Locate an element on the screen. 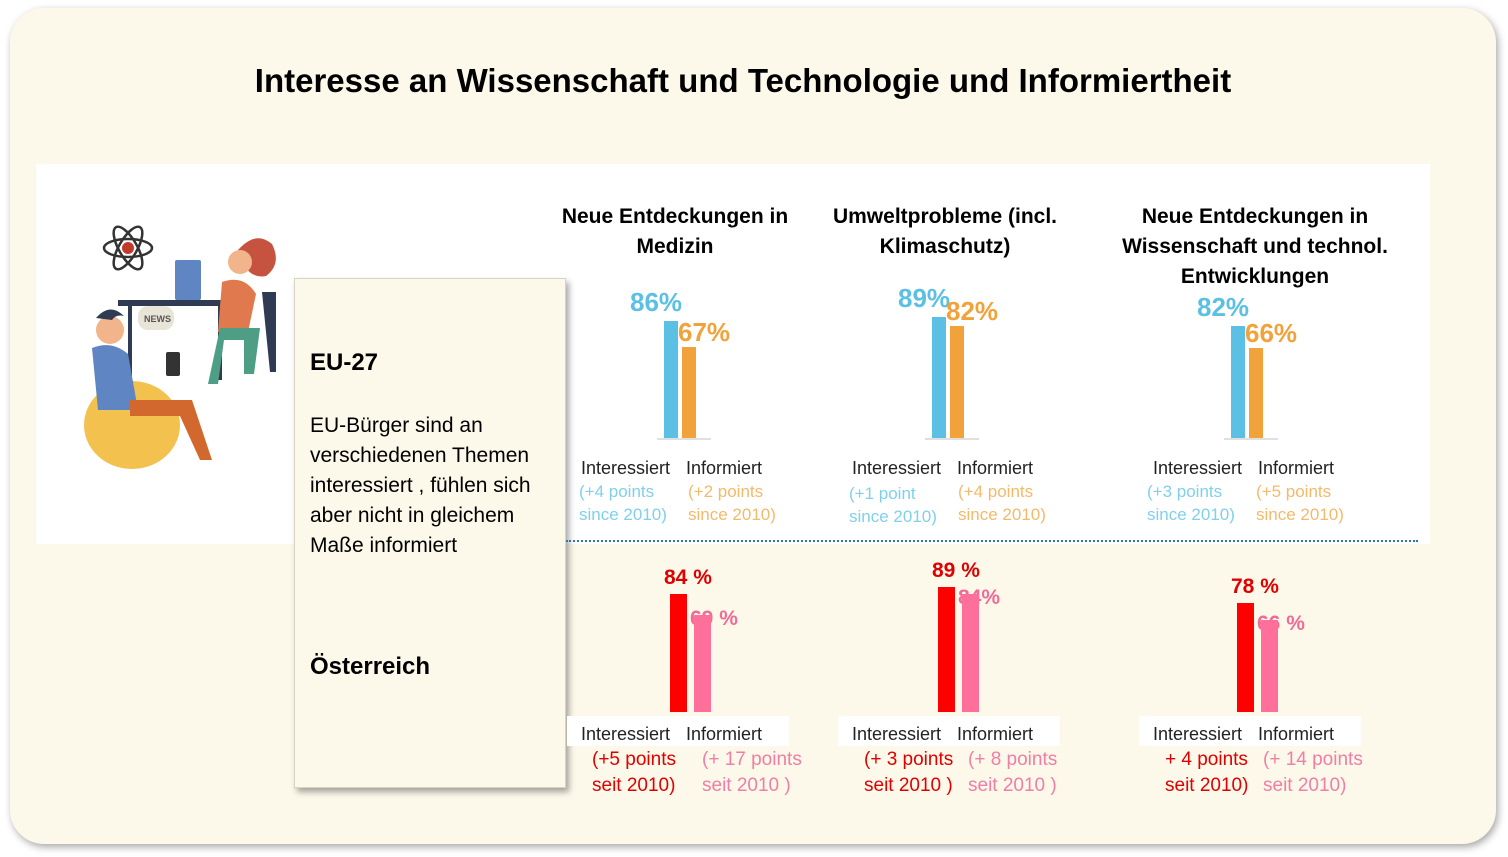  austria-heading: Österreich is located at coordinates (370, 666).